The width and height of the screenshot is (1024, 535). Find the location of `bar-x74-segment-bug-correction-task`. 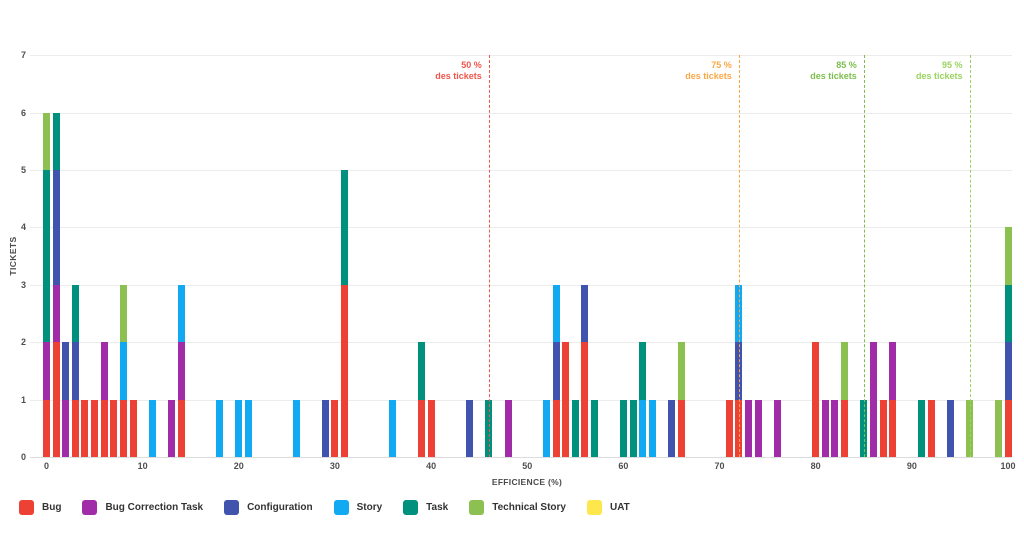

bar-x74-segment-bug-correction-task is located at coordinates (758, 428).